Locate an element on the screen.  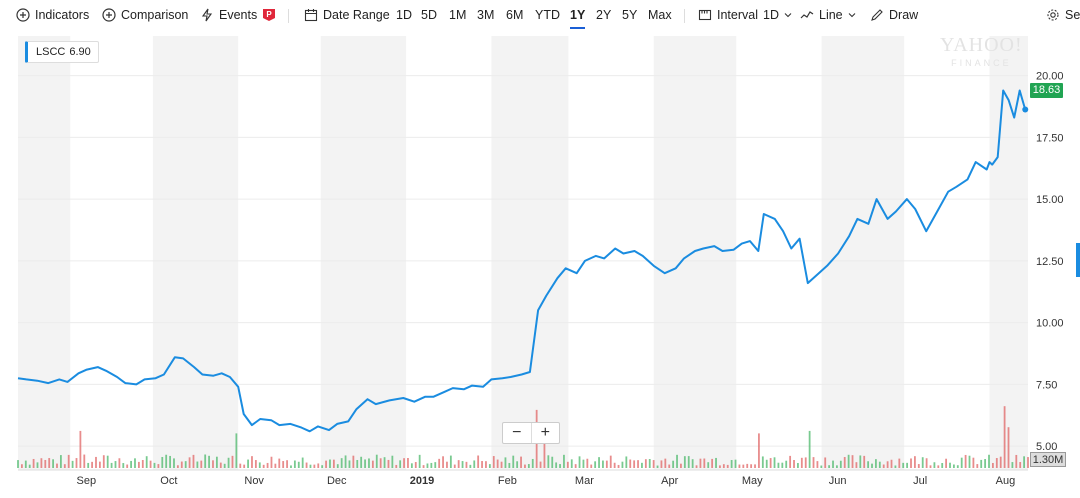
ticker-badge: LSCC 6.90 is located at coordinates (62, 52).